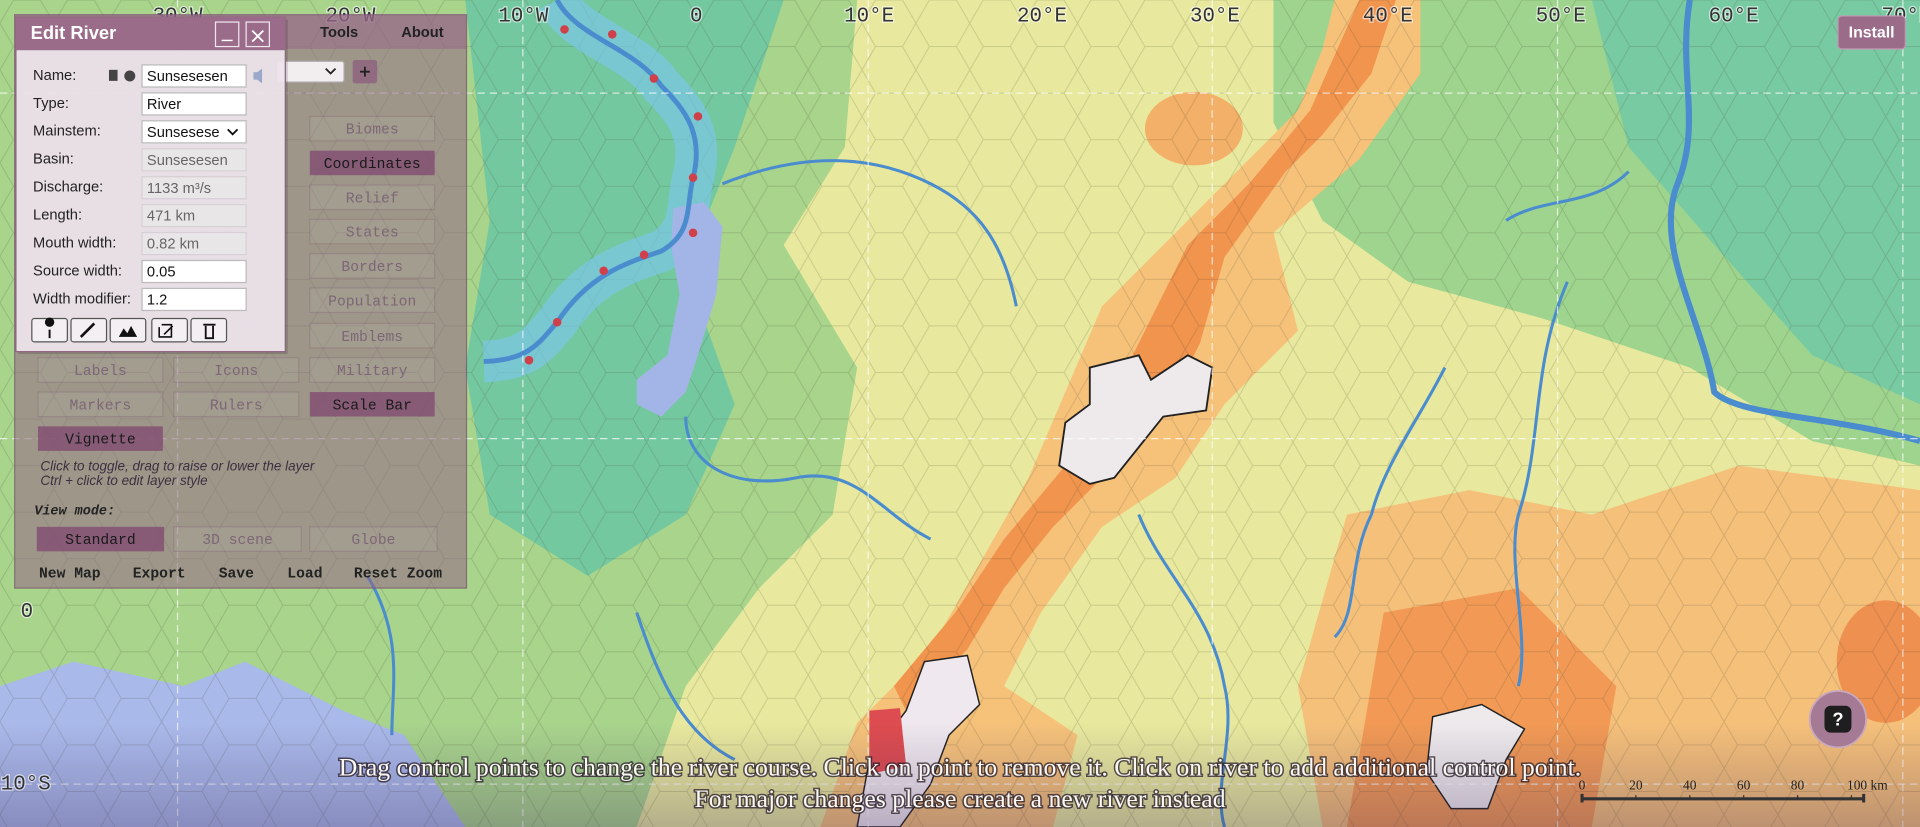 The height and width of the screenshot is (827, 1920). What do you see at coordinates (113, 75) in the screenshot?
I see `culture-icon` at bounding box center [113, 75].